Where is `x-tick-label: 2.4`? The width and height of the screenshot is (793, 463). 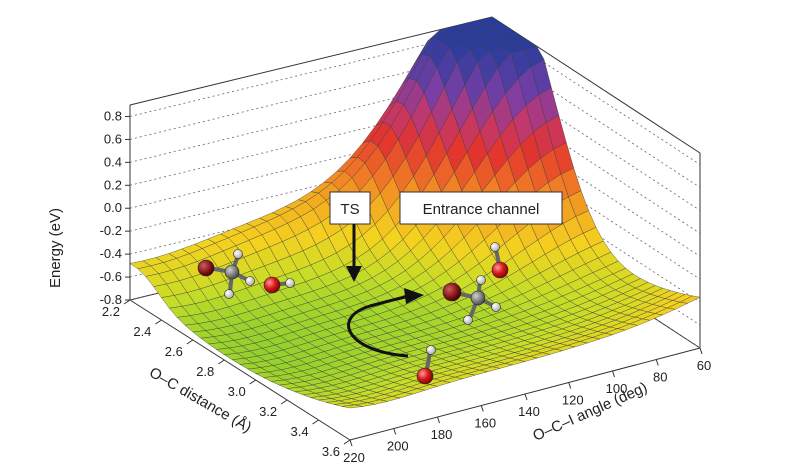
x-tick-label: 2.4 is located at coordinates (142, 331).